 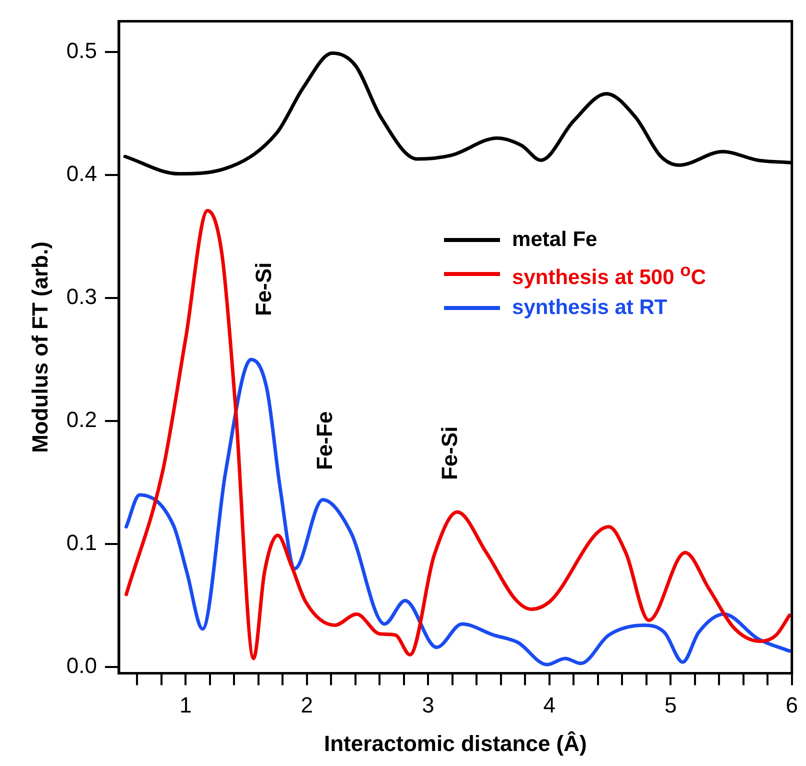 What do you see at coordinates (555, 240) in the screenshot?
I see `legend-label: metal Fe` at bounding box center [555, 240].